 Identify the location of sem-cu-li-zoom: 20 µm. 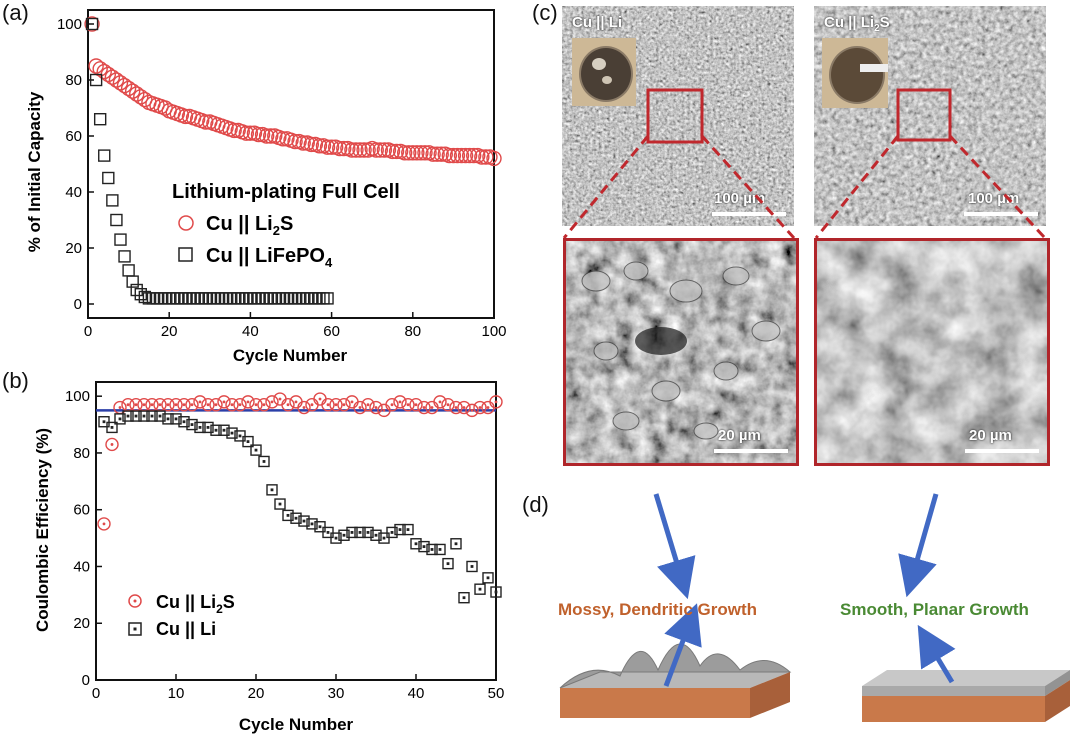
(681, 352).